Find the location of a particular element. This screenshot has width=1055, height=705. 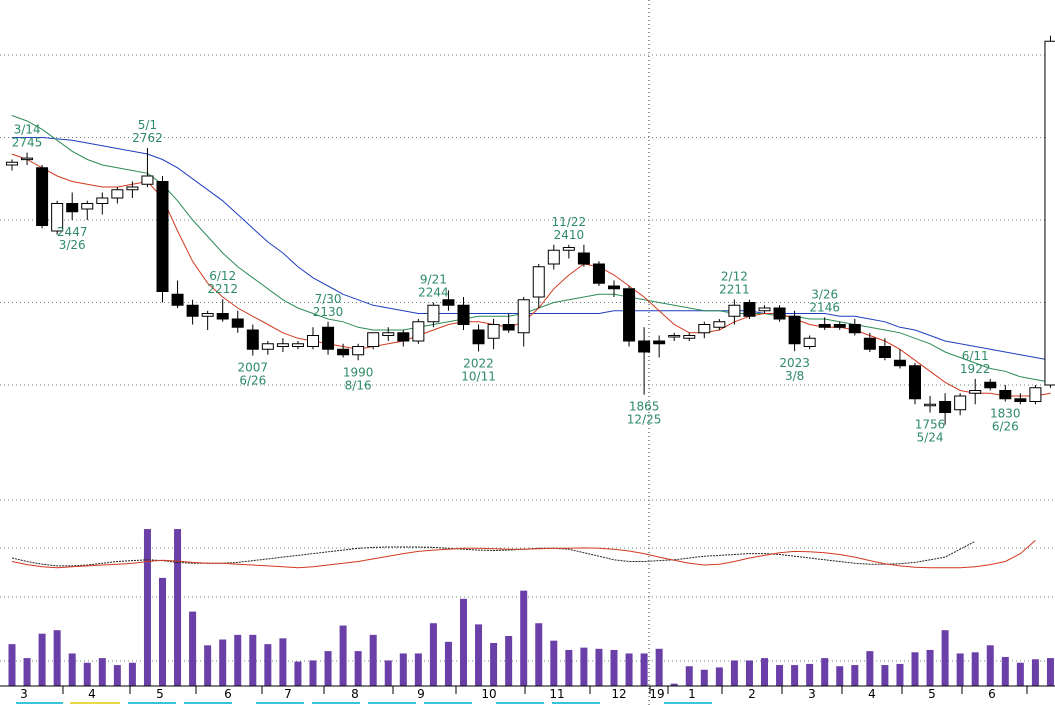

annotation-value: 2130 is located at coordinates (328, 312).